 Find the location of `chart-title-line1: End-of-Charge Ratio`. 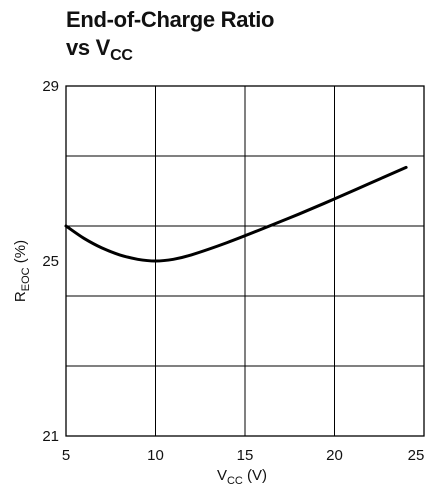

chart-title-line1: End-of-Charge Ratio is located at coordinates (170, 19).